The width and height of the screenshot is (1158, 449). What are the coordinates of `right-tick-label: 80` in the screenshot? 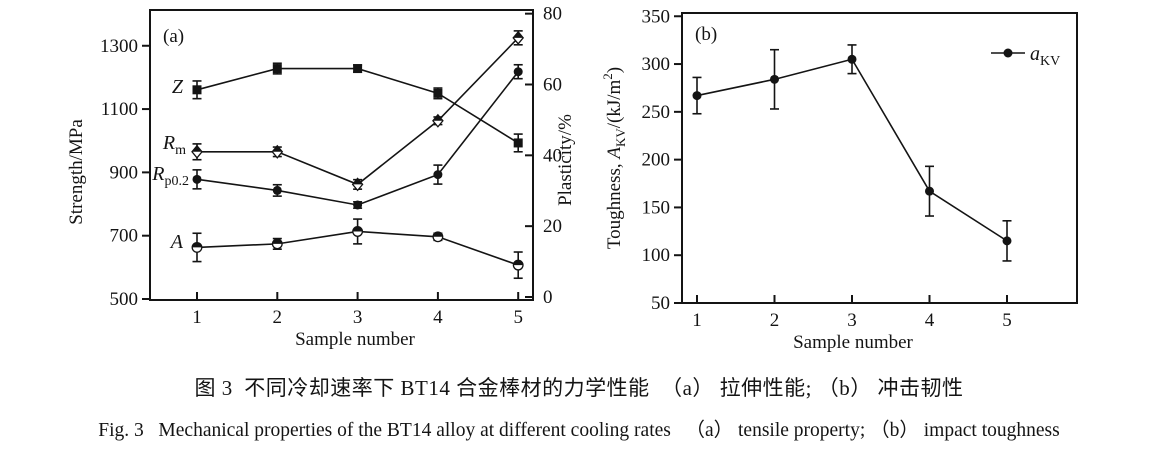 It's located at (552, 14).